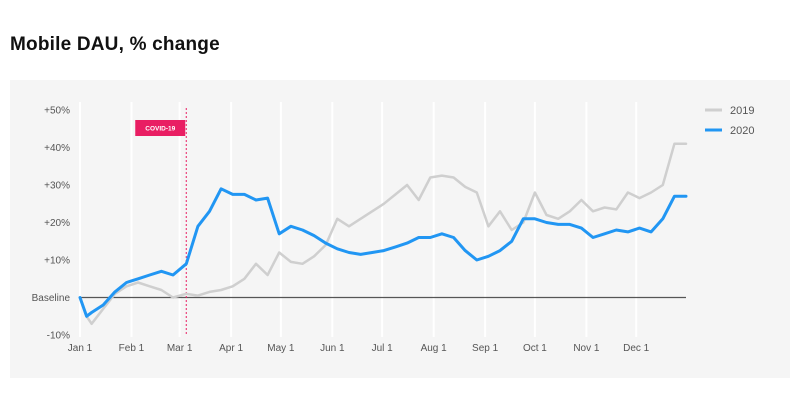 The image size is (800, 400). I want to click on y-tick-label: +30%, so click(57, 186).